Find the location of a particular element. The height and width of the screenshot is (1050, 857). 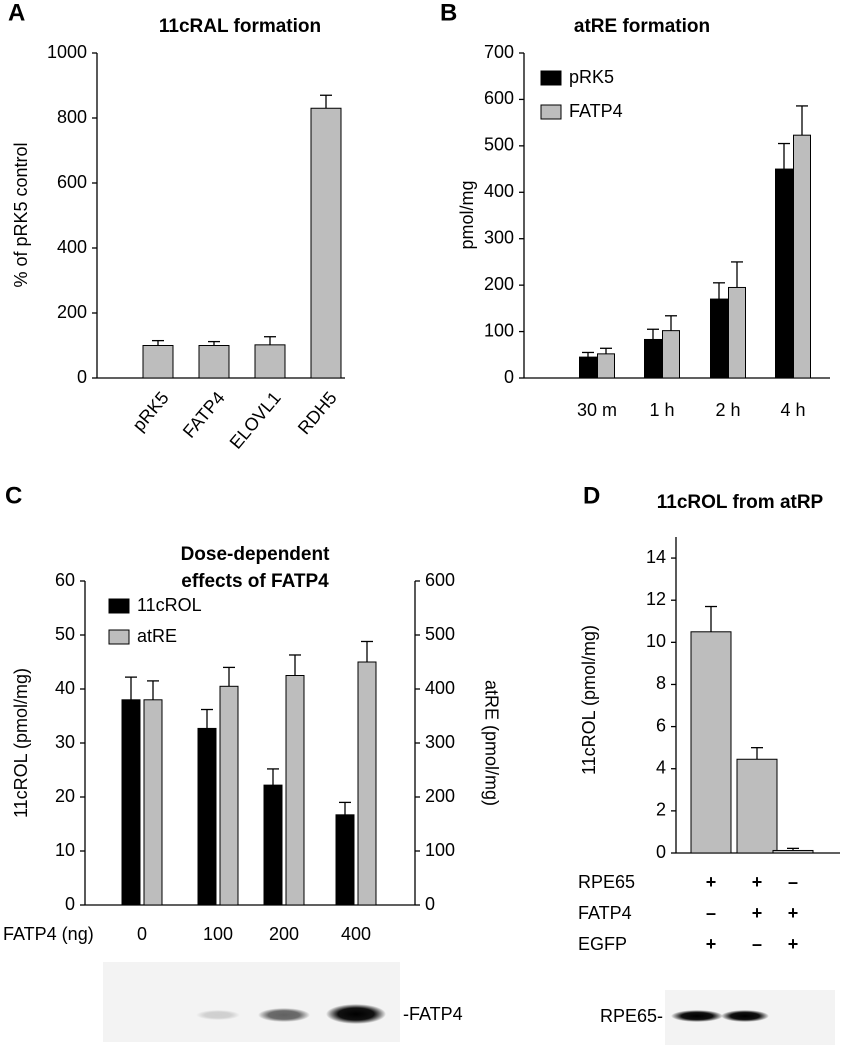

legend-label: atRE is located at coordinates (157, 636).